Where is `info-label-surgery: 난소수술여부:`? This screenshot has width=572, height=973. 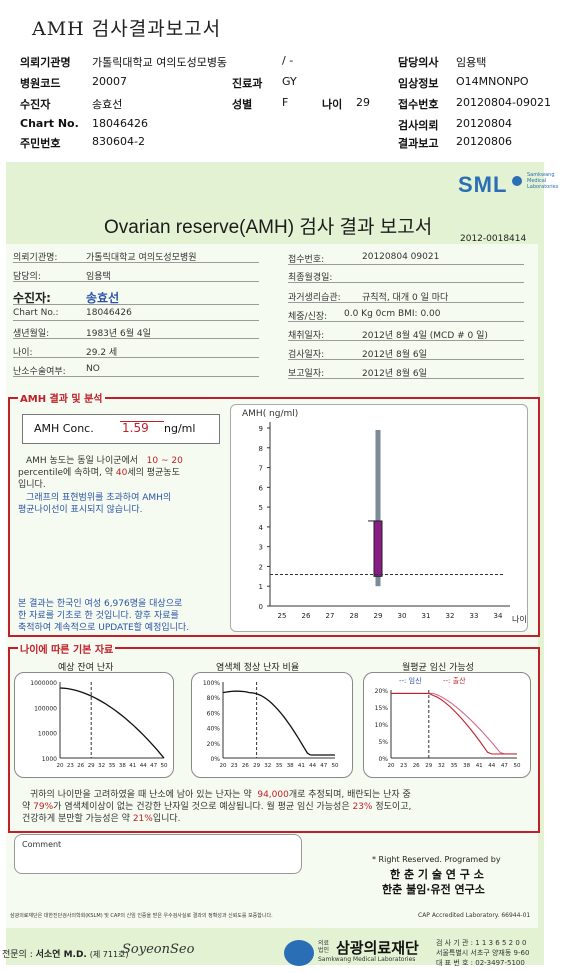 info-label-surgery: 난소수술여부: is located at coordinates (39, 372).